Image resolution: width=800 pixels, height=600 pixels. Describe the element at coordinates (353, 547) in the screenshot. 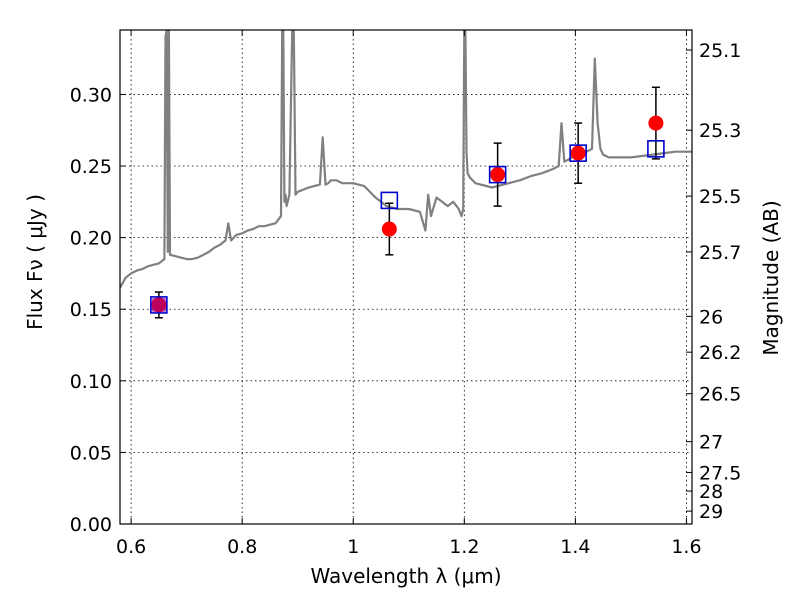

I see `x-tick-label: 1` at that location.